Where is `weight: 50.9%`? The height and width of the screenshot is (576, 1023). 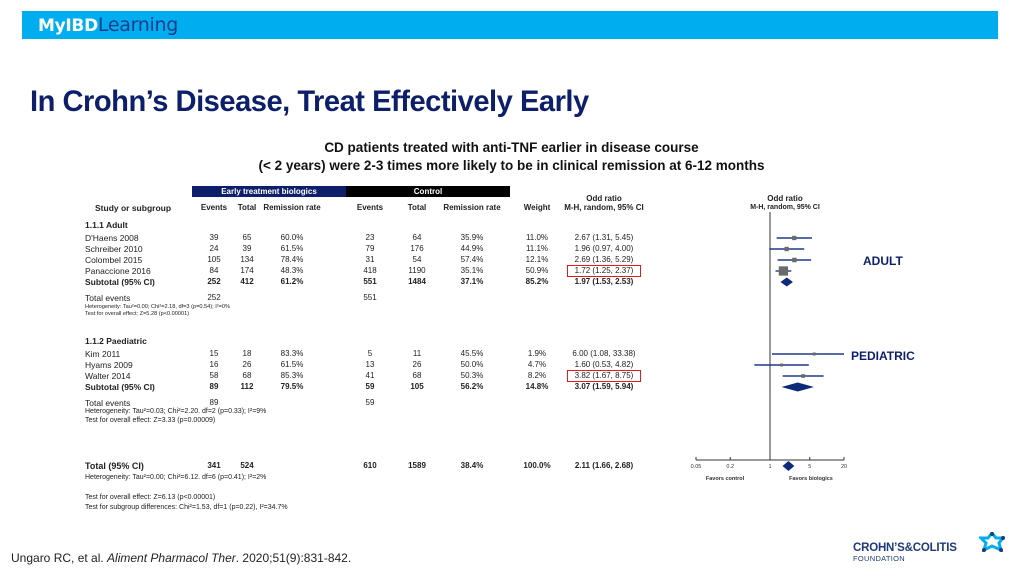 weight: 50.9% is located at coordinates (537, 270).